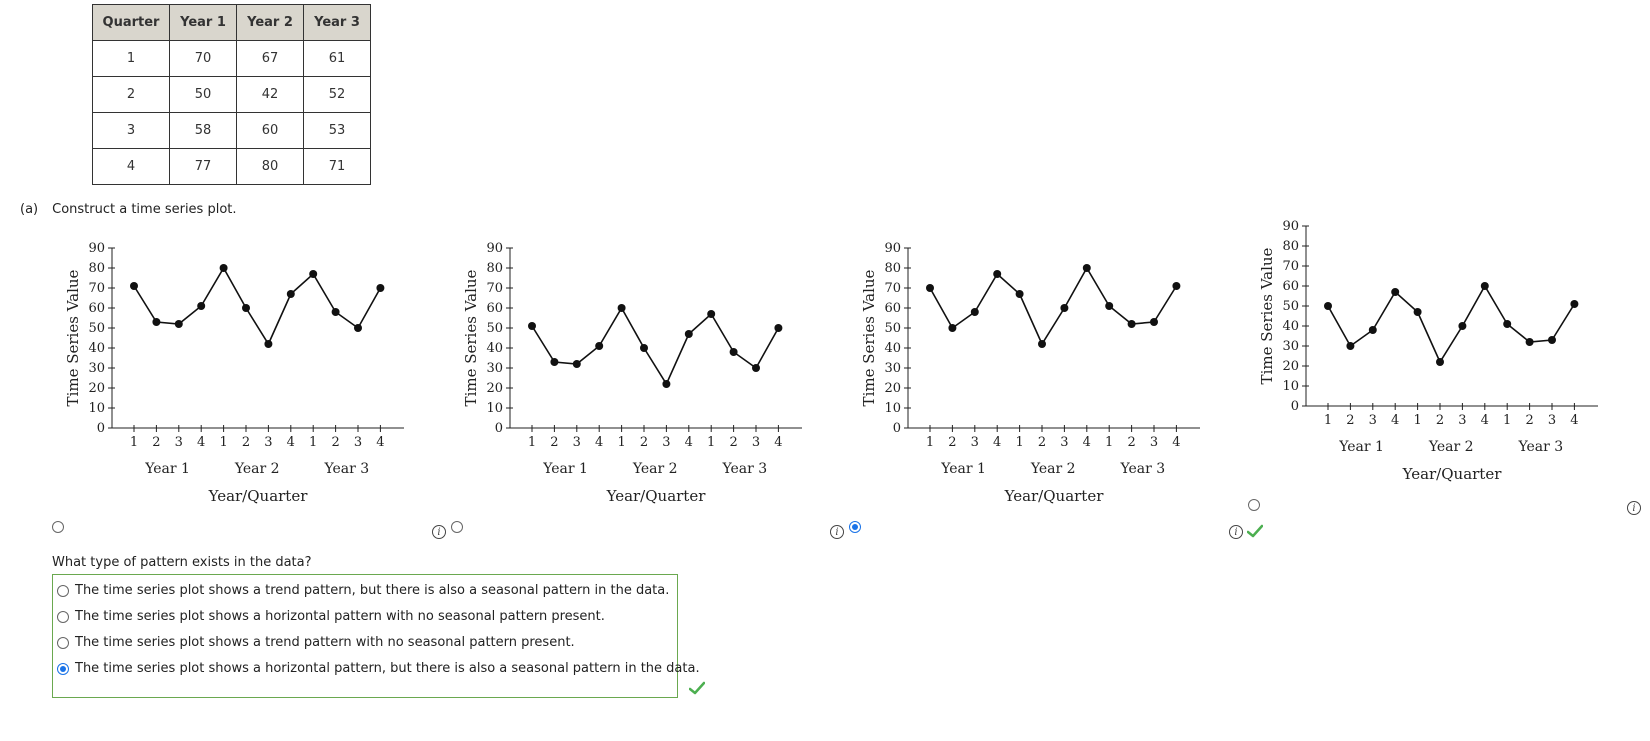  What do you see at coordinates (203, 166) in the screenshot?
I see `table-cell: 77` at bounding box center [203, 166].